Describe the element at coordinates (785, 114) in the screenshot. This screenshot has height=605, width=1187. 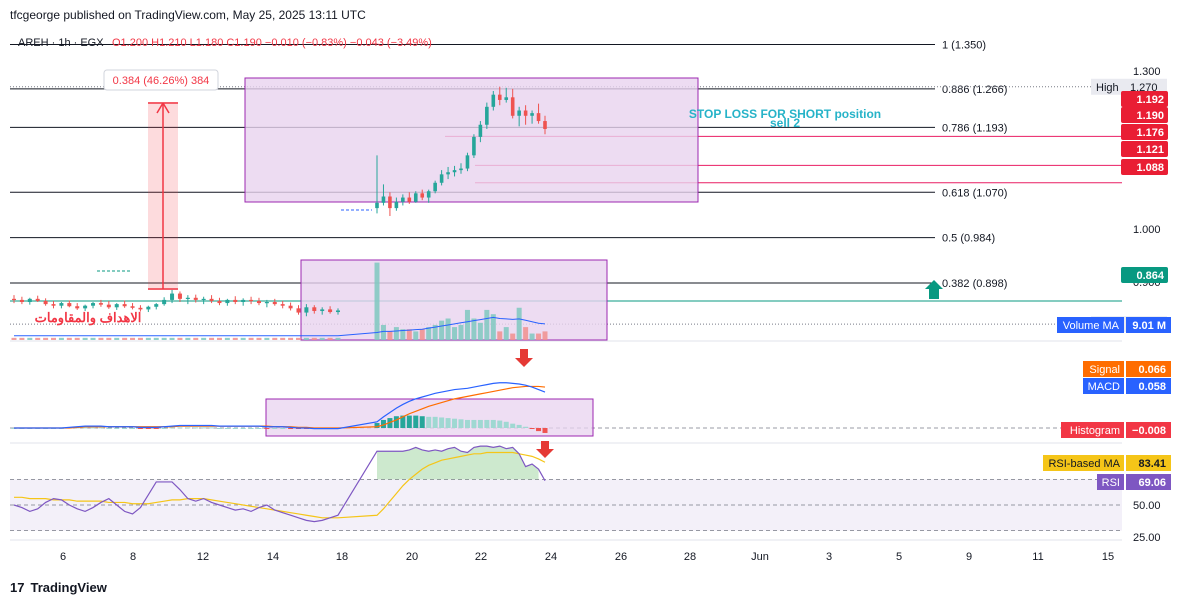
I see `annotation-stop-loss: STOP LOSS FOR SHORT position` at that location.